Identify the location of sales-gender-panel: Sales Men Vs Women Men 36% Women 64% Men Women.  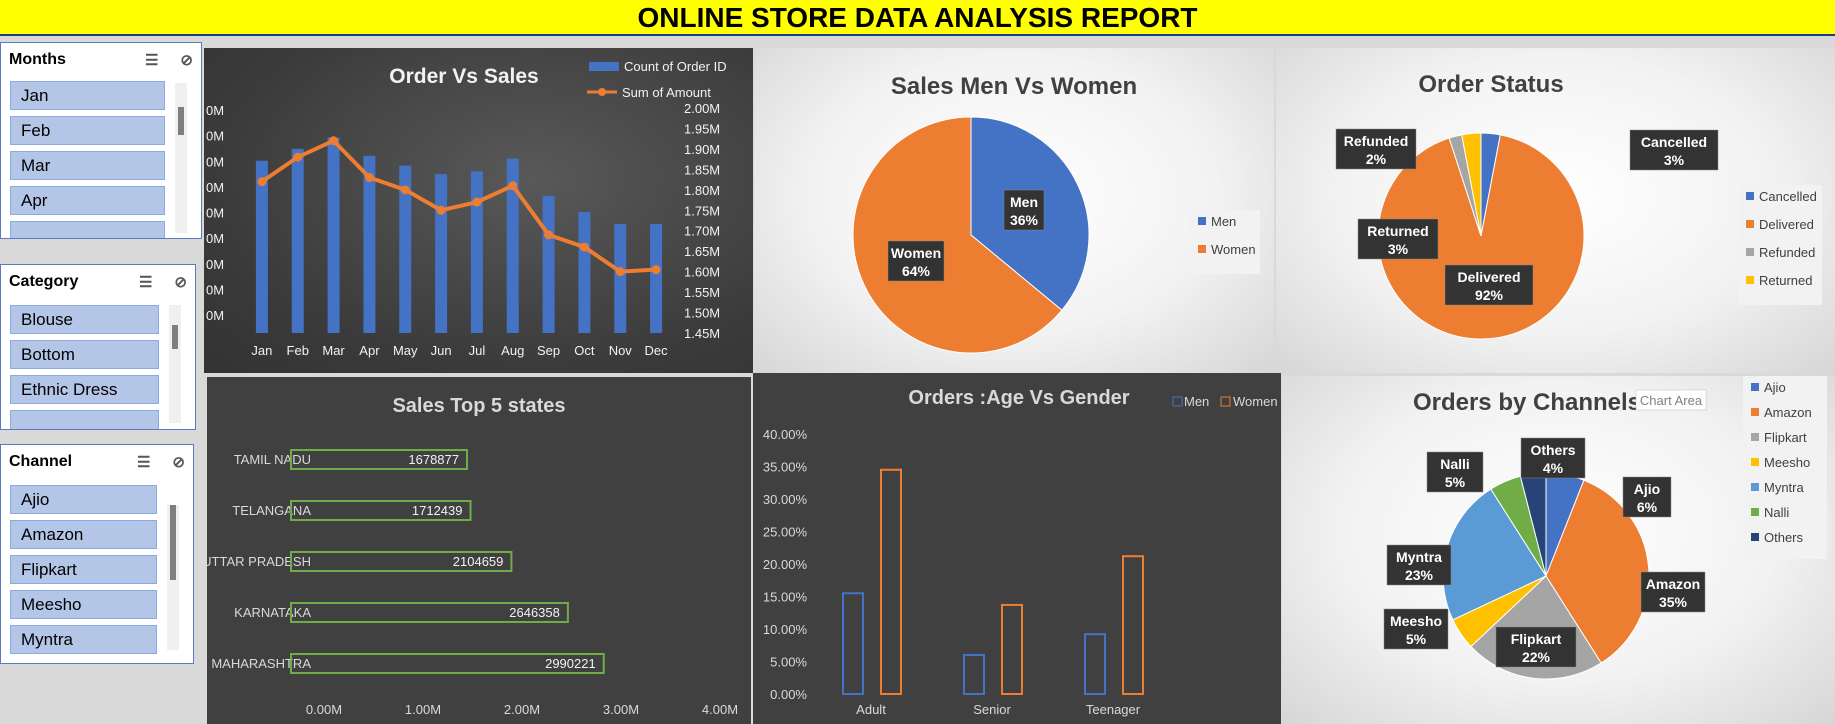
(1014, 210).